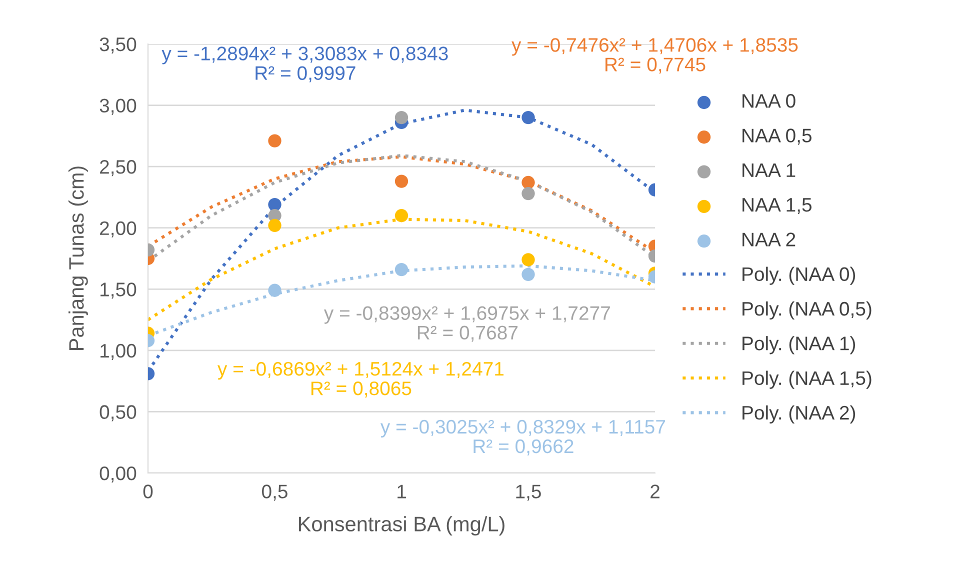  What do you see at coordinates (799, 275) in the screenshot?
I see `legend-label: Poly. (NAA 0)` at bounding box center [799, 275].